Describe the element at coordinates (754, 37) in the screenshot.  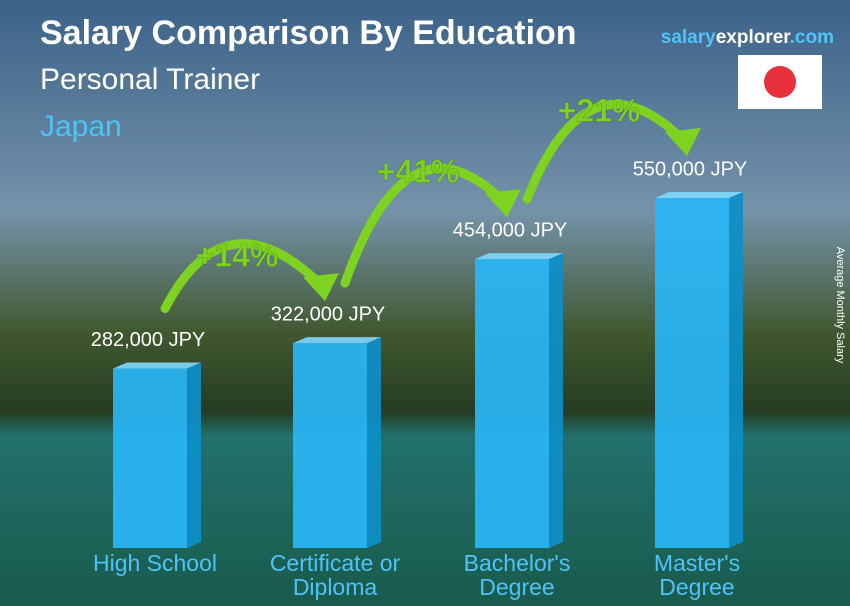
I see `brand-part: explorer` at that location.